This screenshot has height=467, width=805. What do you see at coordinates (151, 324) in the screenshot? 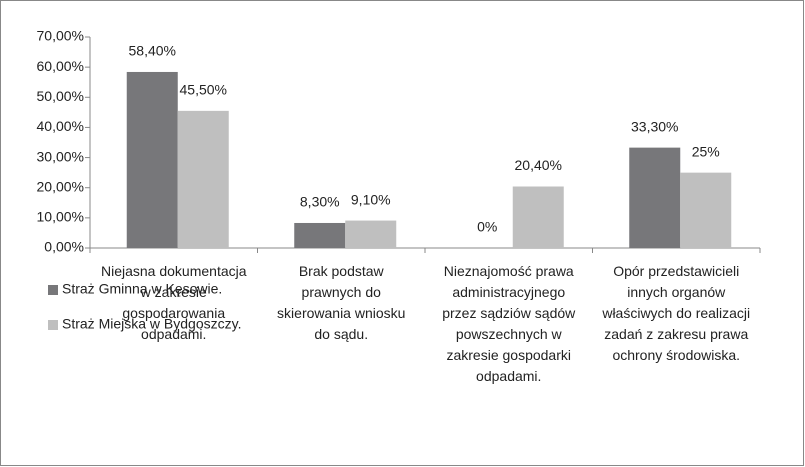
I see `legend-label: Straż Miejska w Bydgoszczy.` at bounding box center [151, 324].